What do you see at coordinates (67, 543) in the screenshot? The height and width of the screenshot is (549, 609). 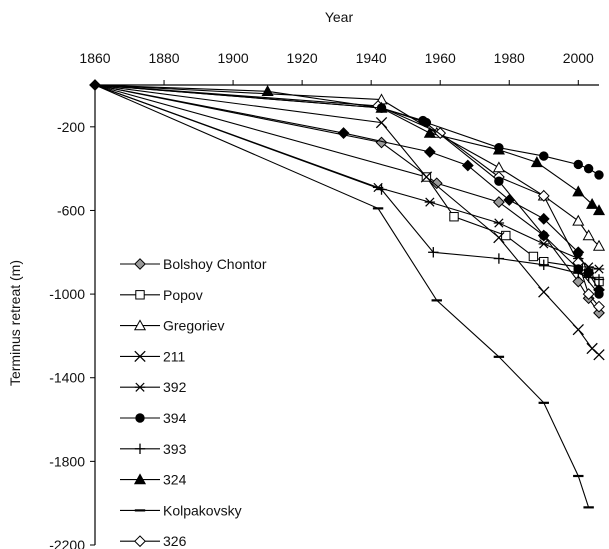 I see `y-tick-label: -2200` at bounding box center [67, 543].